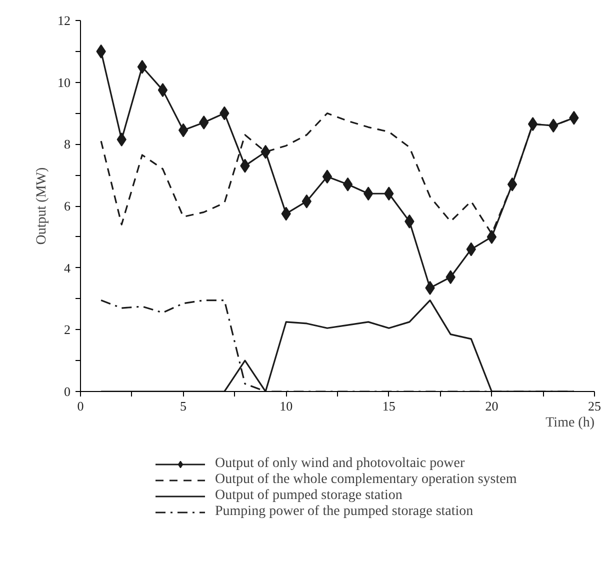 Image resolution: width=609 pixels, height=585 pixels. Describe the element at coordinates (183, 406) in the screenshot. I see `x-tick-label: 5` at that location.